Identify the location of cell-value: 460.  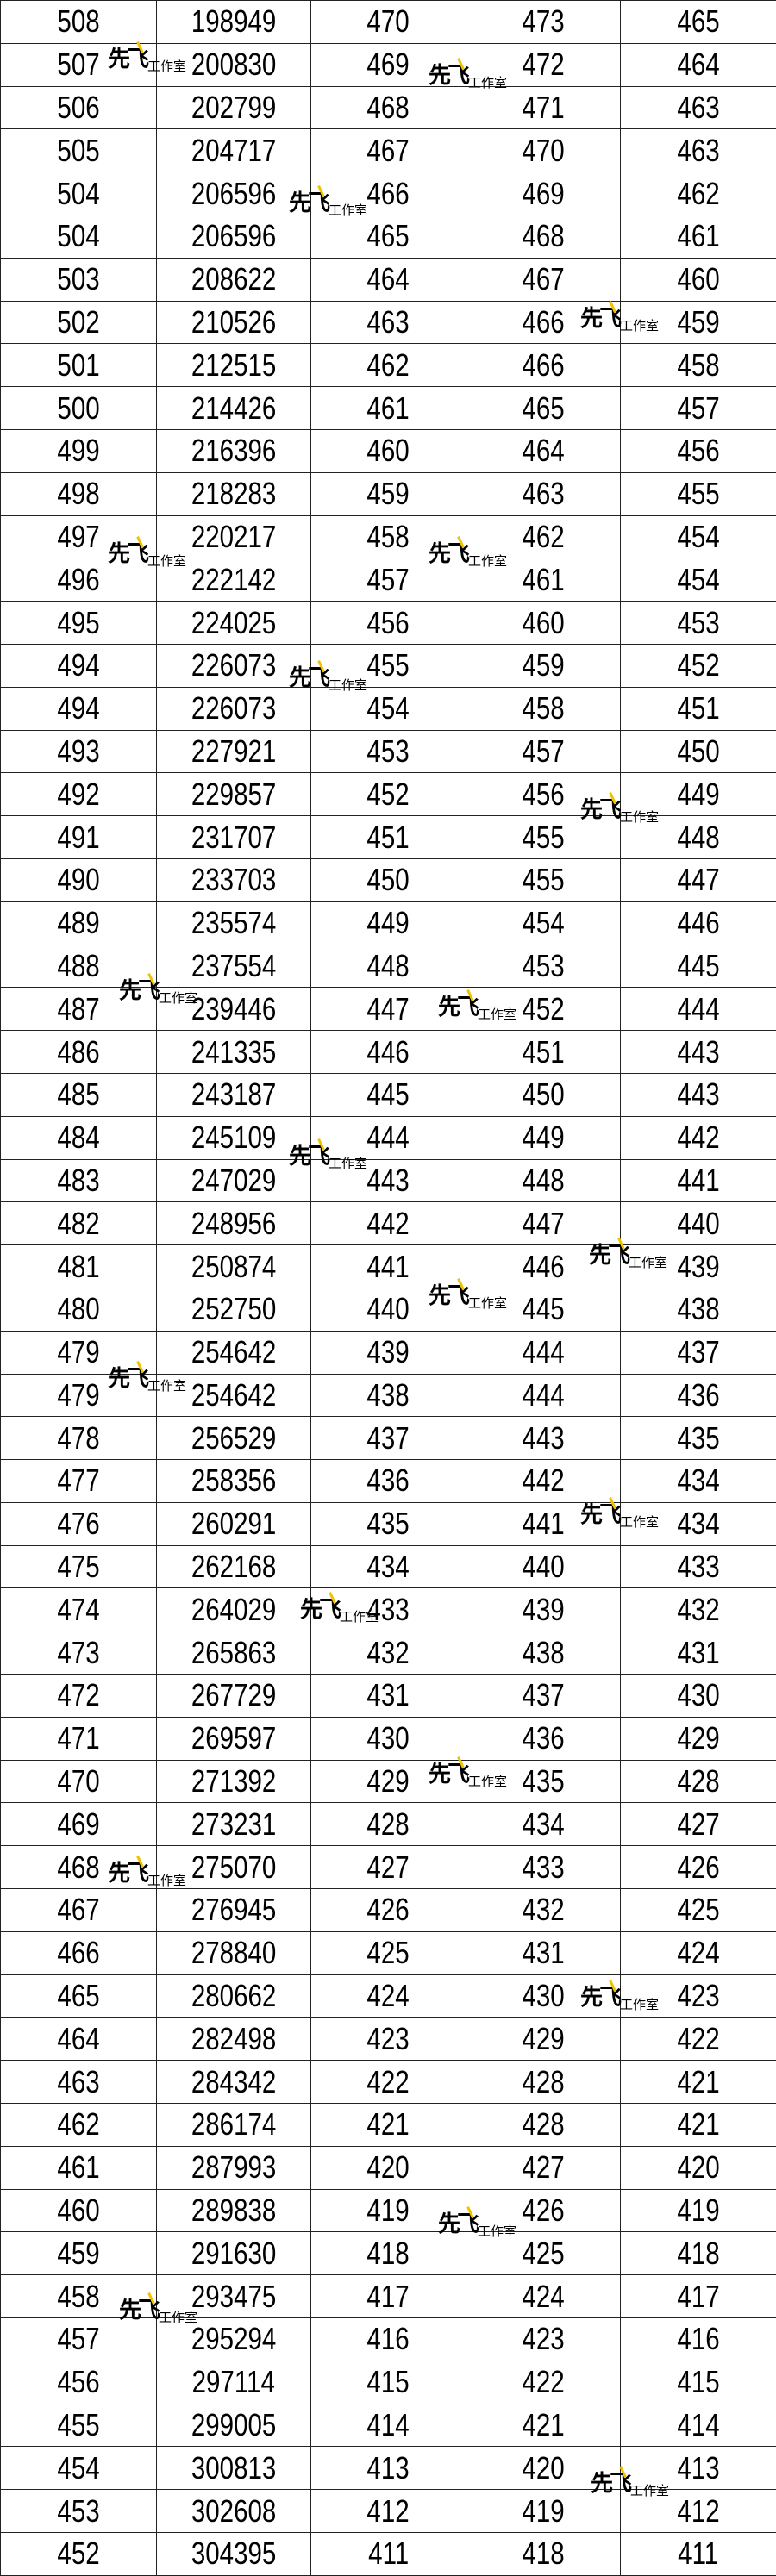
(78, 2210).